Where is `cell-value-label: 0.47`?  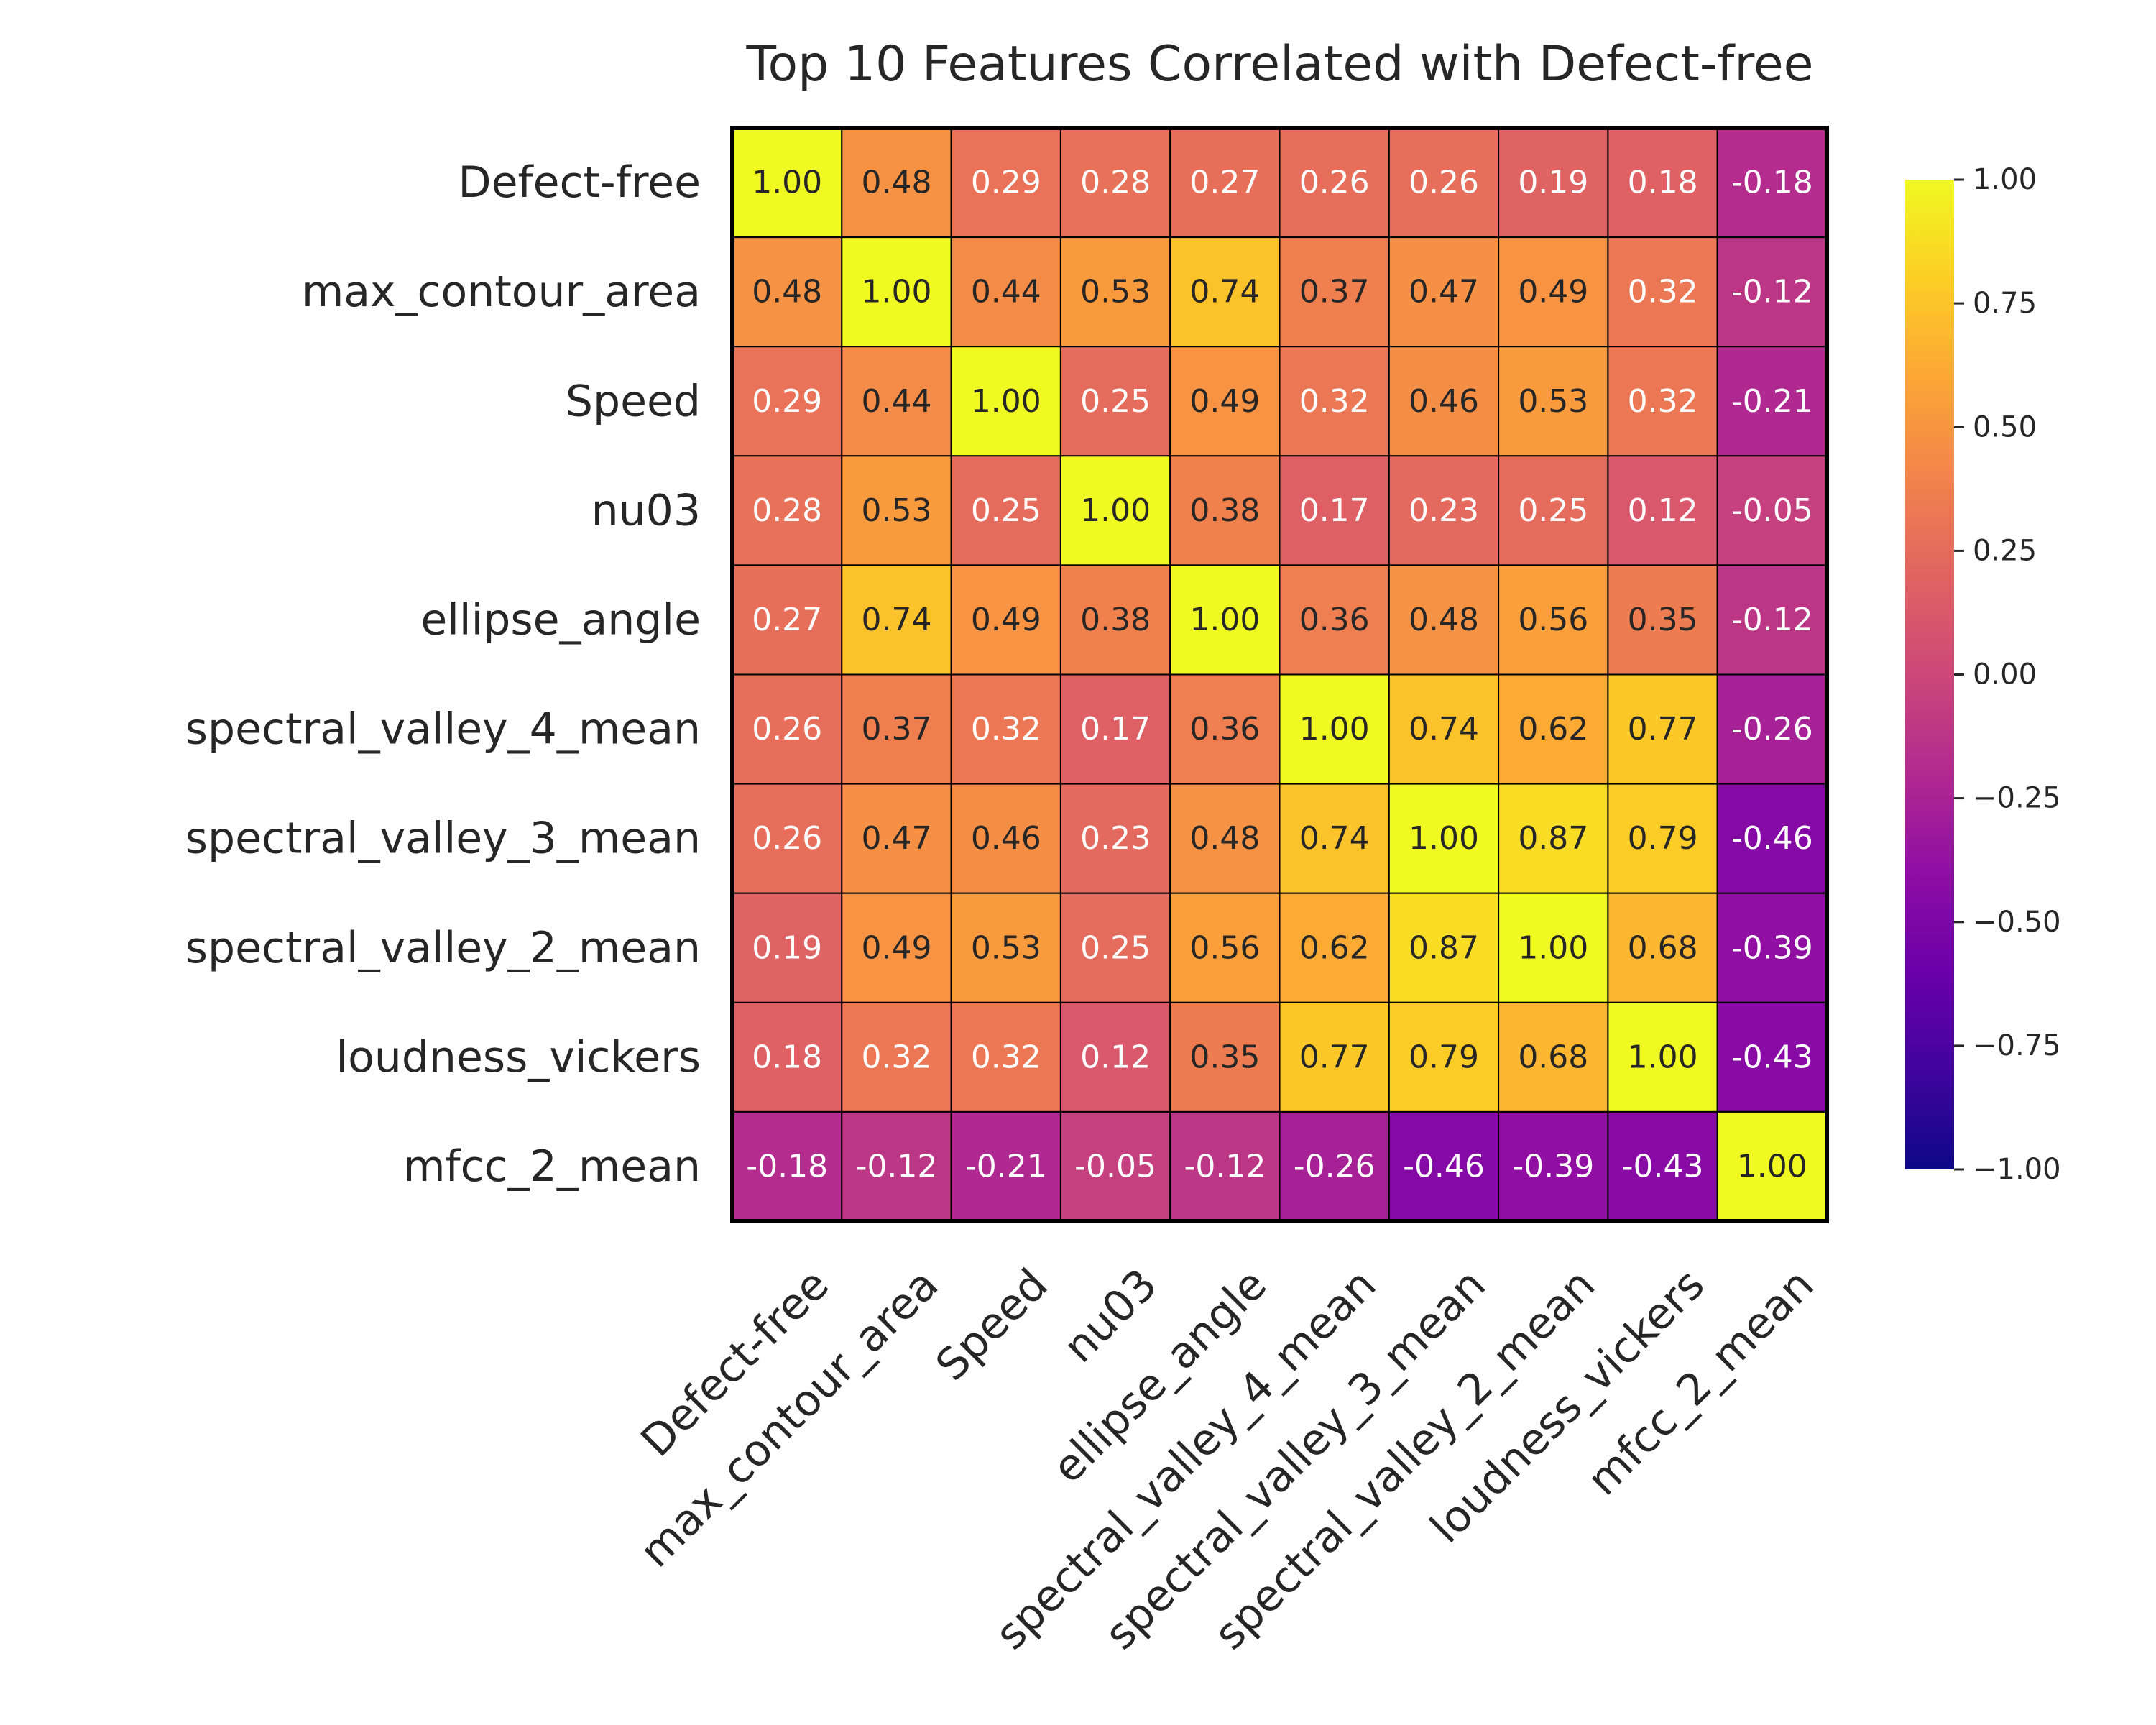
cell-value-label: 0.47 is located at coordinates (897, 838).